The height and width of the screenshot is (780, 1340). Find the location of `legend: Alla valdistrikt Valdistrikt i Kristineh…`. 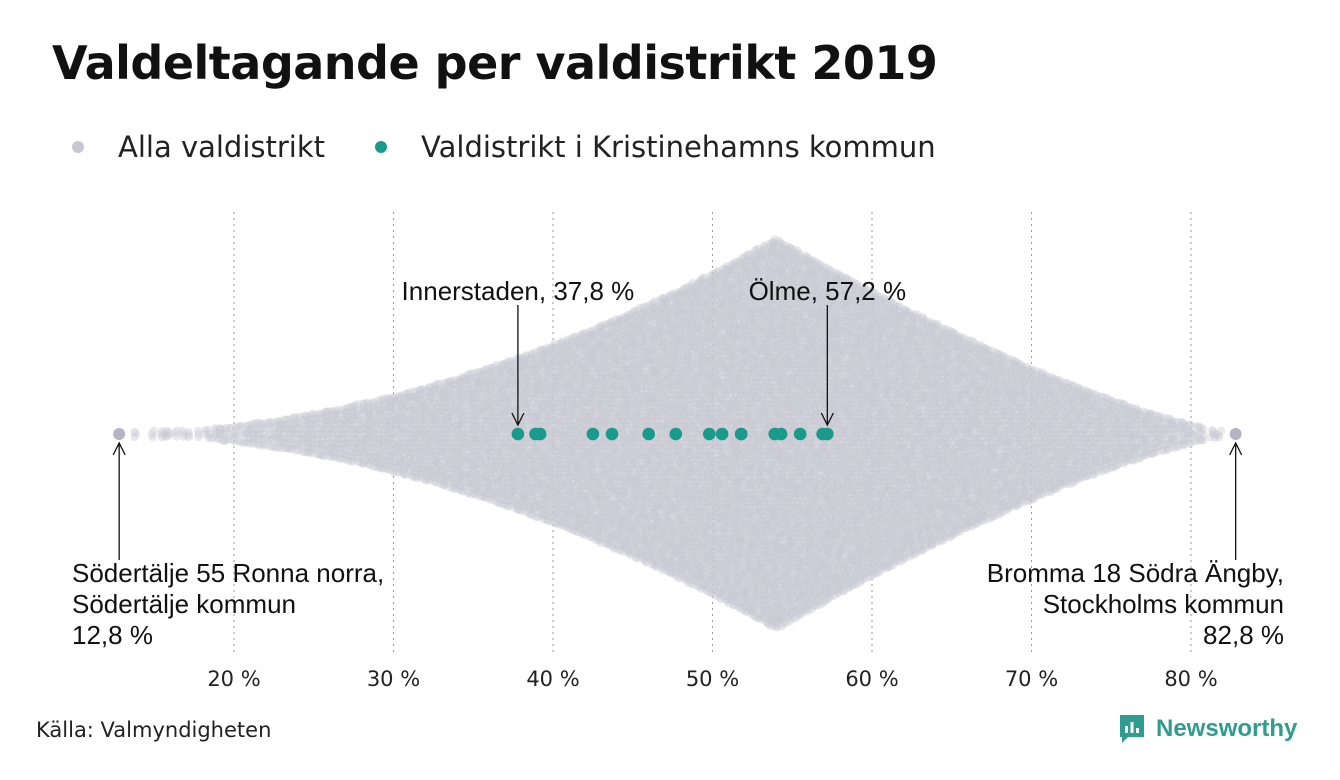

legend: Alla valdistrikt Valdistrikt i Kristineh… is located at coordinates (529, 147).